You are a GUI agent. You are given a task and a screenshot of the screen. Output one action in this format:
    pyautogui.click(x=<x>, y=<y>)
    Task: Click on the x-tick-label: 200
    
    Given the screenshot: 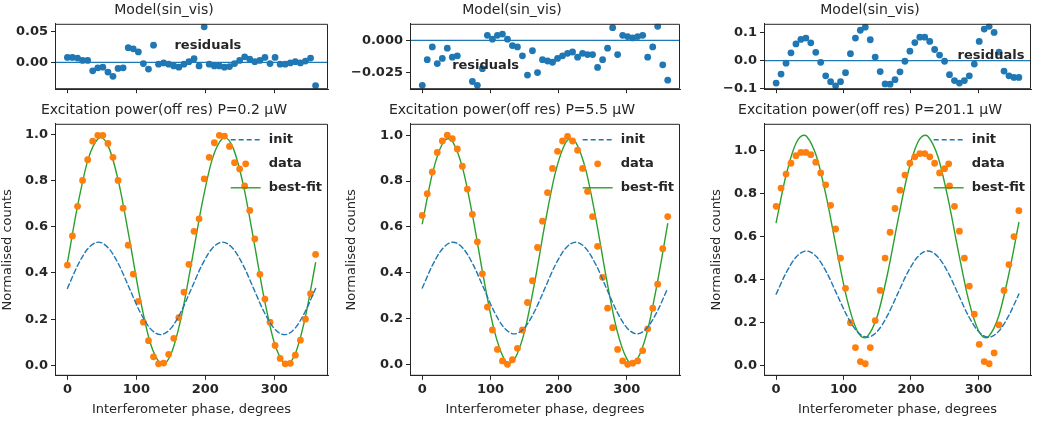 What is the action you would take?
    pyautogui.click(x=559, y=388)
    